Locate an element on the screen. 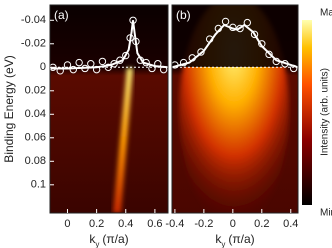  y-tick-label: 0 is located at coordinates (43, 67).